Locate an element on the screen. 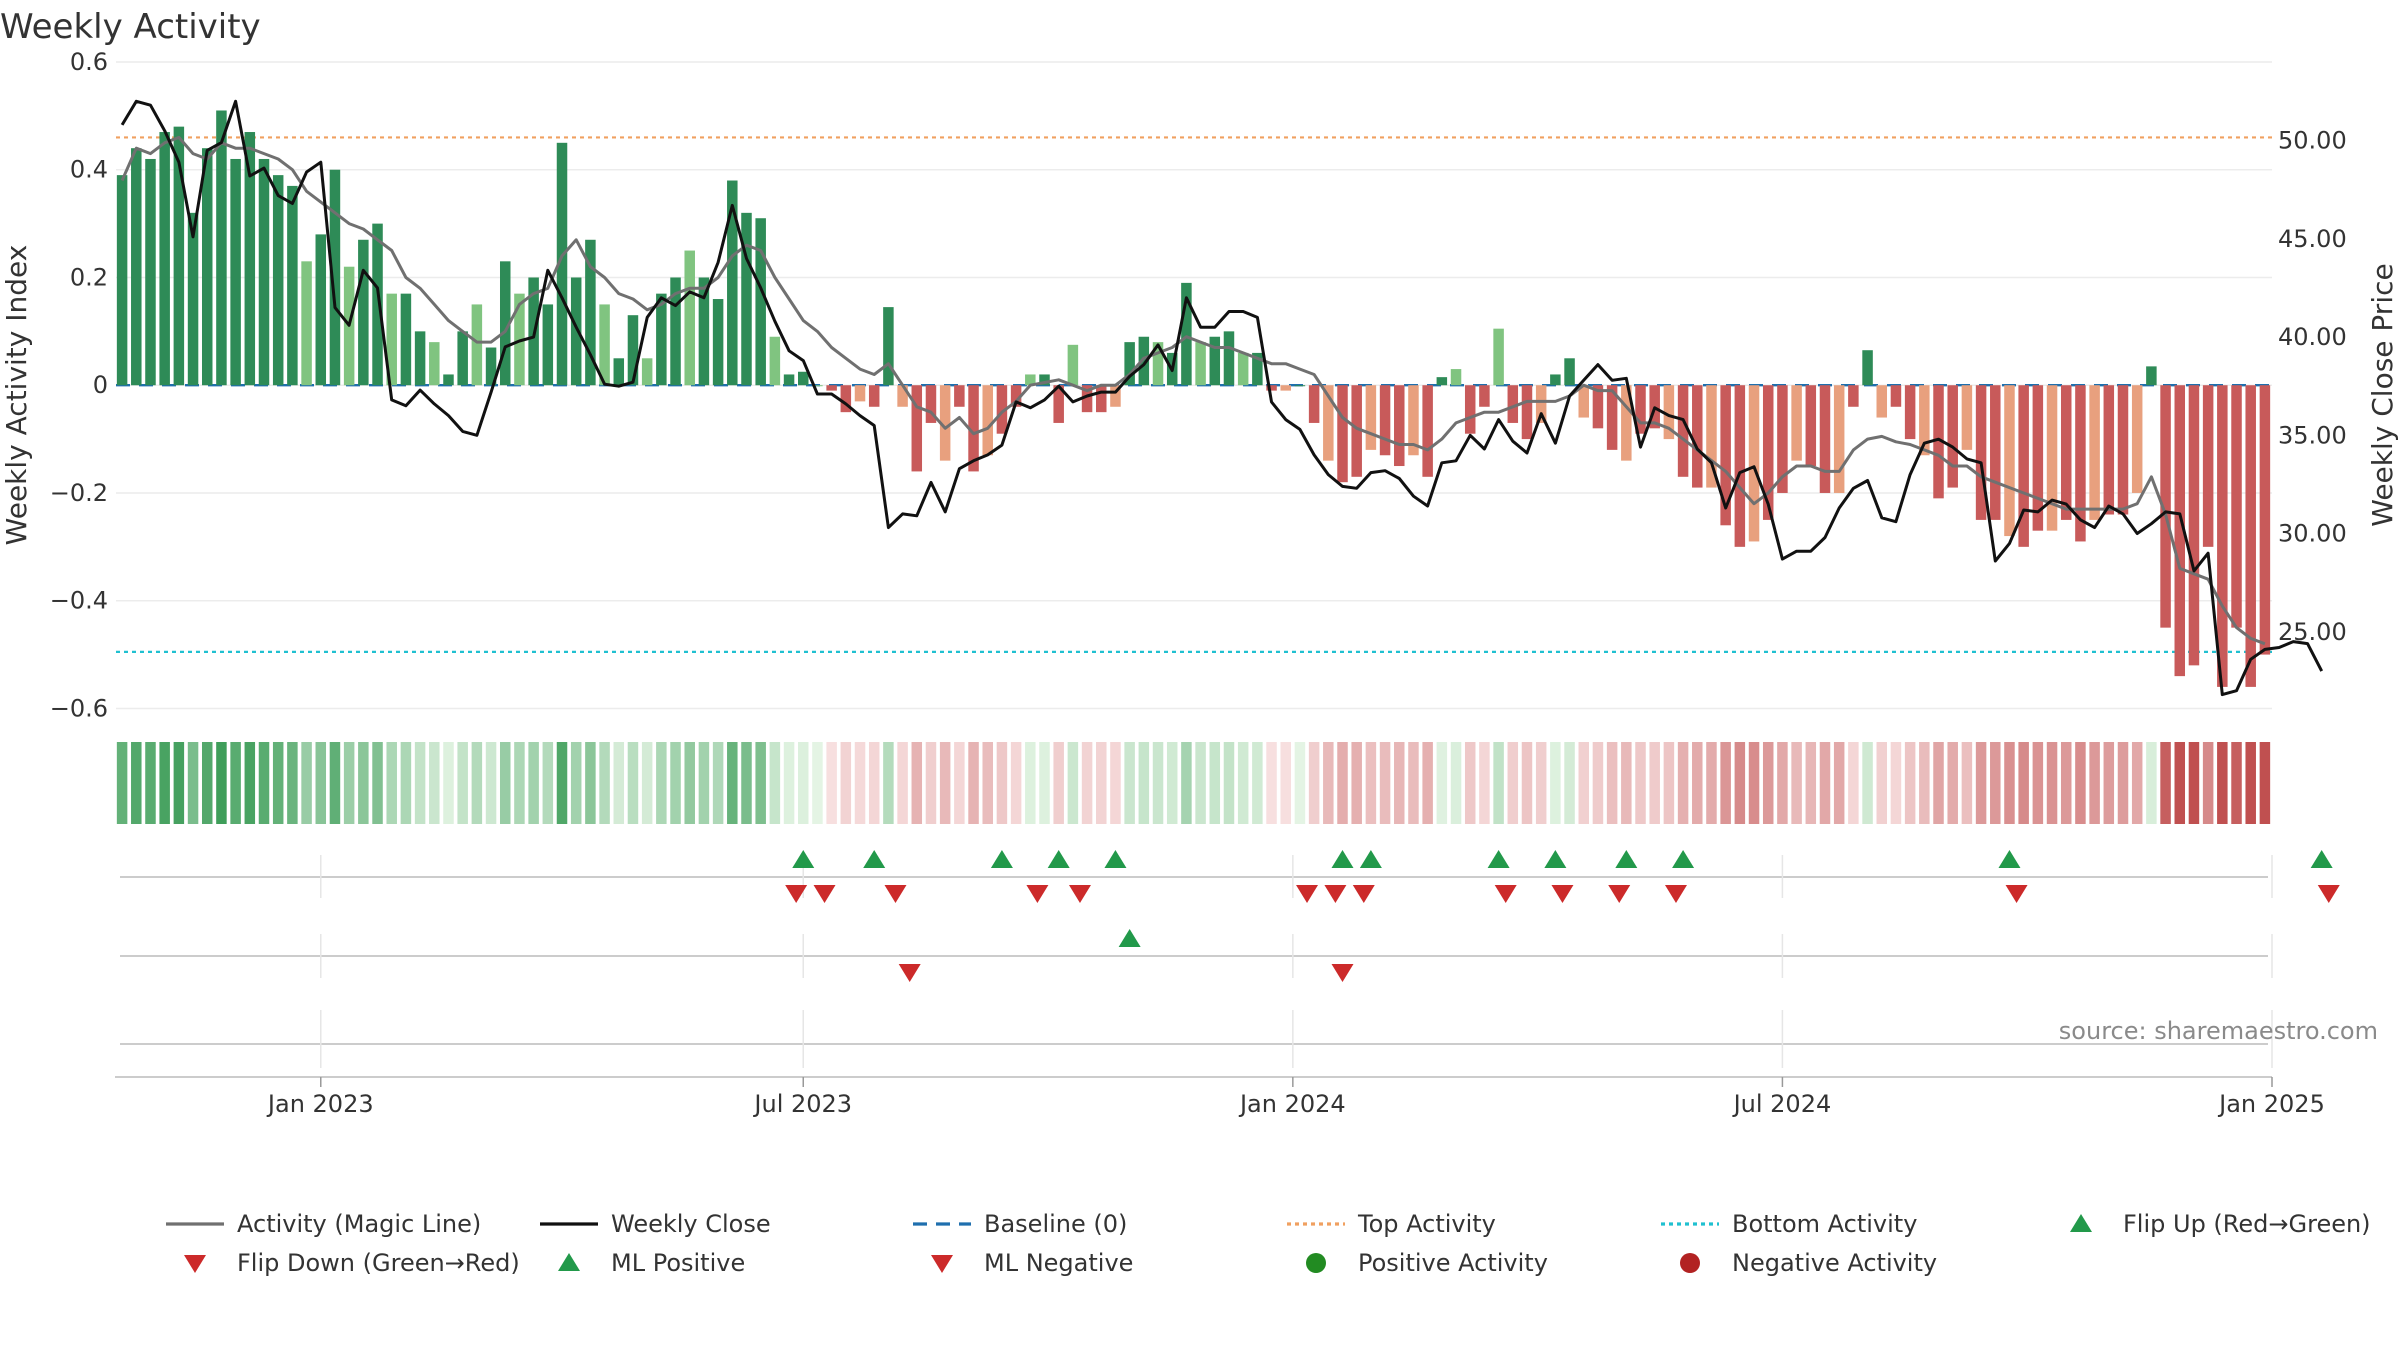 This screenshot has height=1350, width=2400. legend-item: Bottom Activity is located at coordinates (1789, 1224).